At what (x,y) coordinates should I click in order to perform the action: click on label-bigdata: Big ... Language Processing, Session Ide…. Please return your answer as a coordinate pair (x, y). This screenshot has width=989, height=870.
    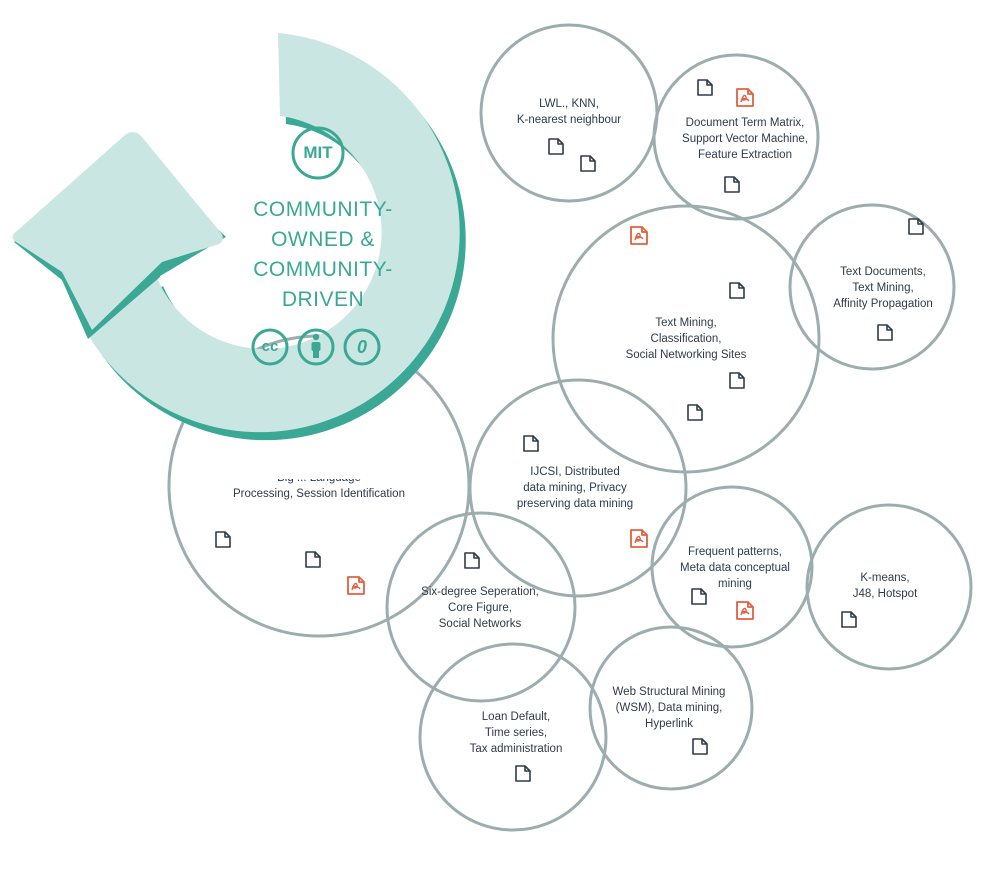
    Looking at the image, I should click on (319, 486).